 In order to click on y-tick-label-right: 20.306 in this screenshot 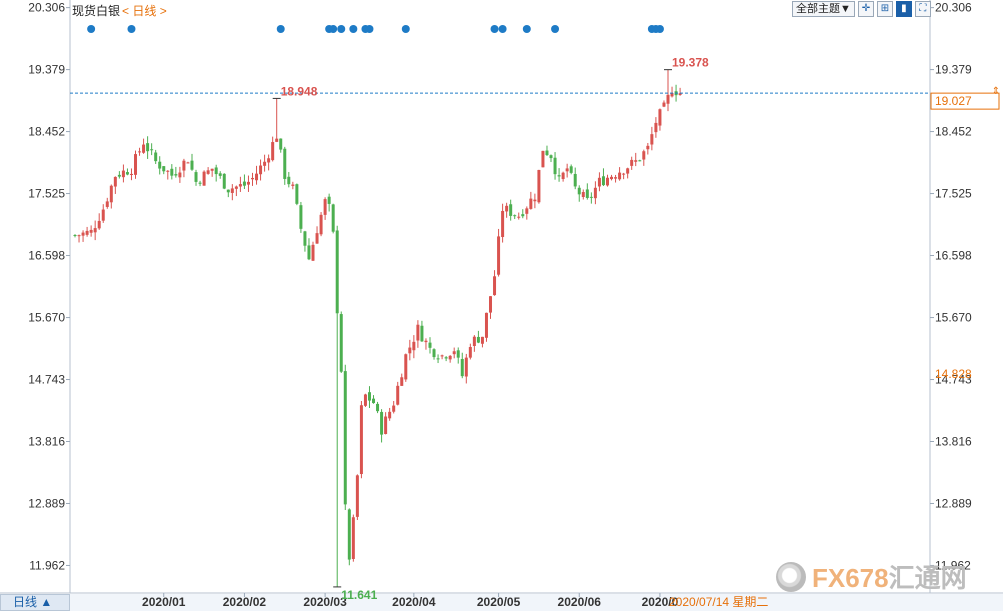, I will do `click(953, 8)`.